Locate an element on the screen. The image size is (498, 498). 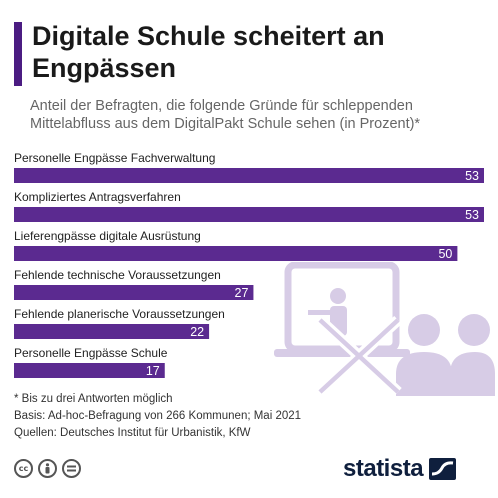
screen-icon is located at coordinates (342, 309).